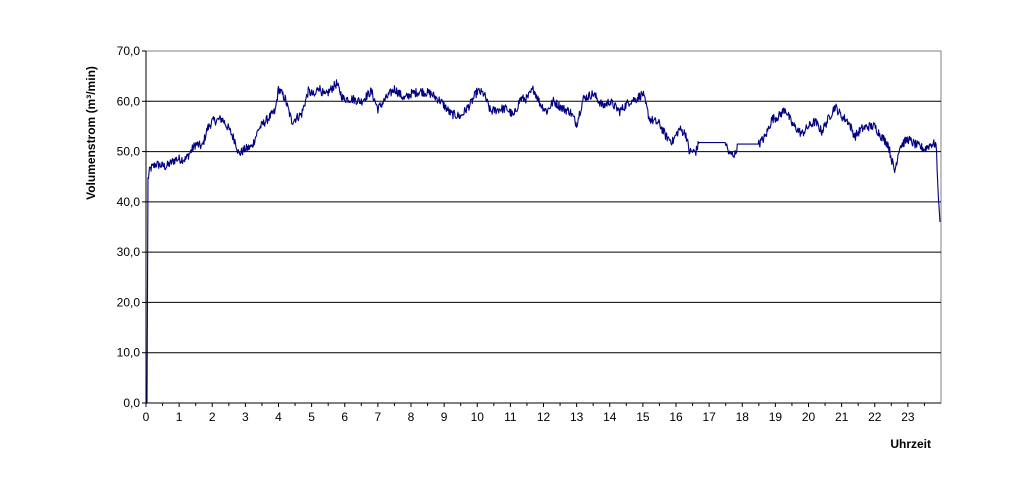 The image size is (1020, 496). I want to click on x-tick-label: 10, so click(478, 417).